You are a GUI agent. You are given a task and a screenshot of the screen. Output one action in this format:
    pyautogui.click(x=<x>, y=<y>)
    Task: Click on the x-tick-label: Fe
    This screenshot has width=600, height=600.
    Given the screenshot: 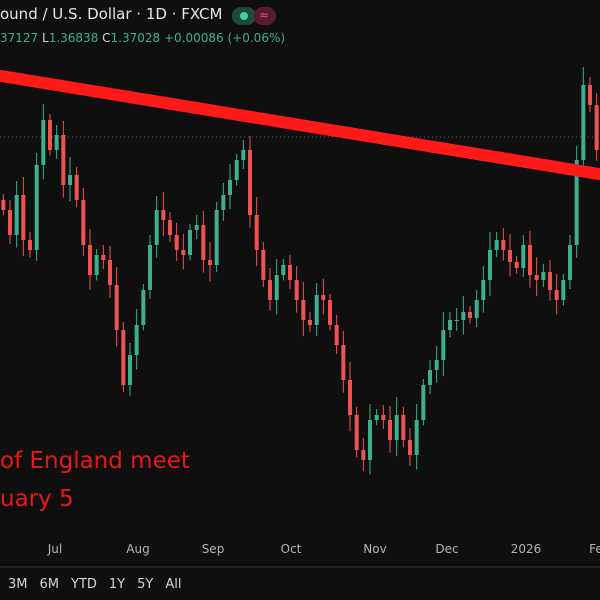 What is the action you would take?
    pyautogui.click(x=594, y=549)
    